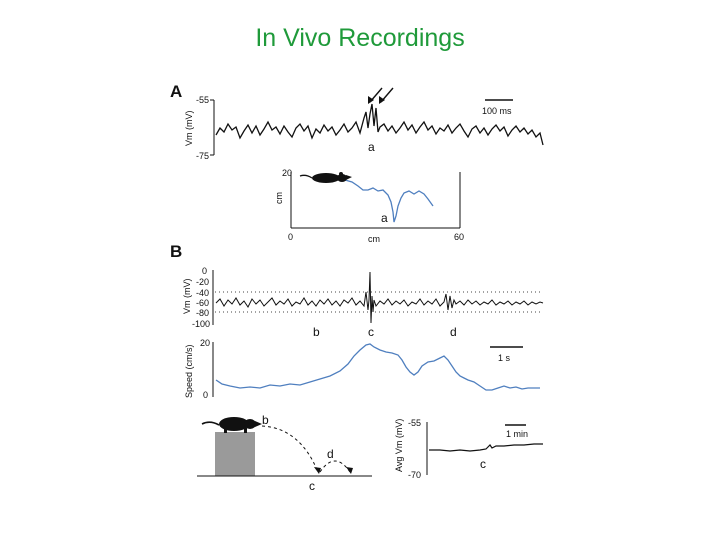  Describe the element at coordinates (382, 100) in the screenshot. I see `arrow-2-head` at that location.